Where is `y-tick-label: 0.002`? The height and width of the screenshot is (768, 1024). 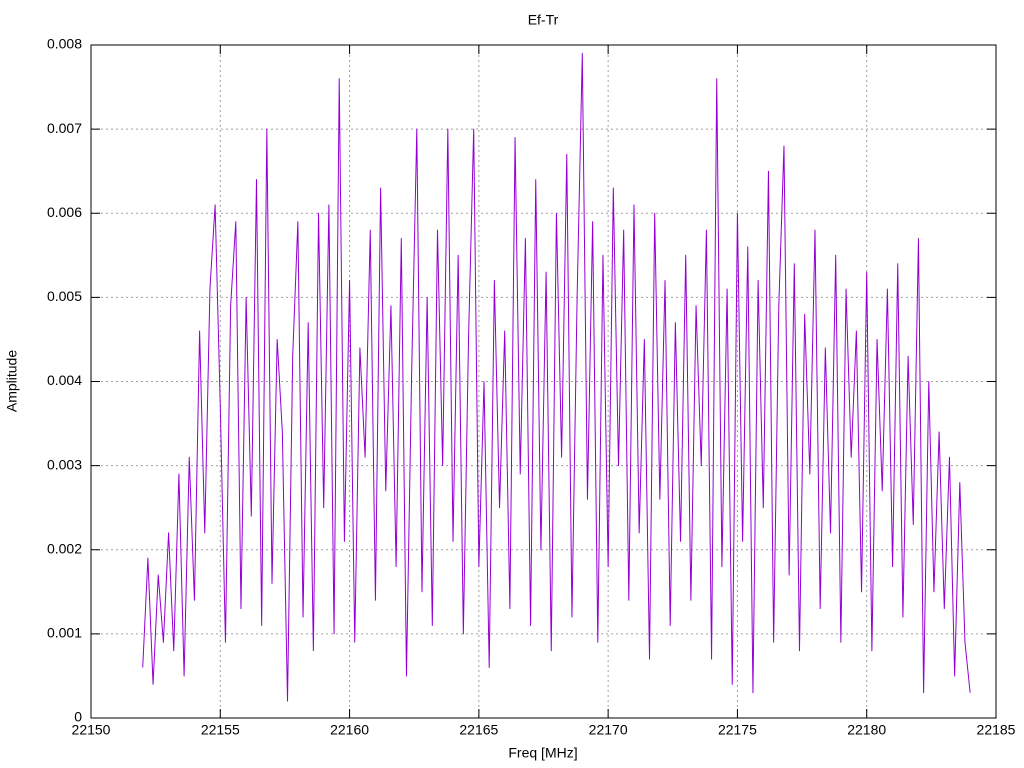
y-tick-label: 0.002 is located at coordinates (64, 548).